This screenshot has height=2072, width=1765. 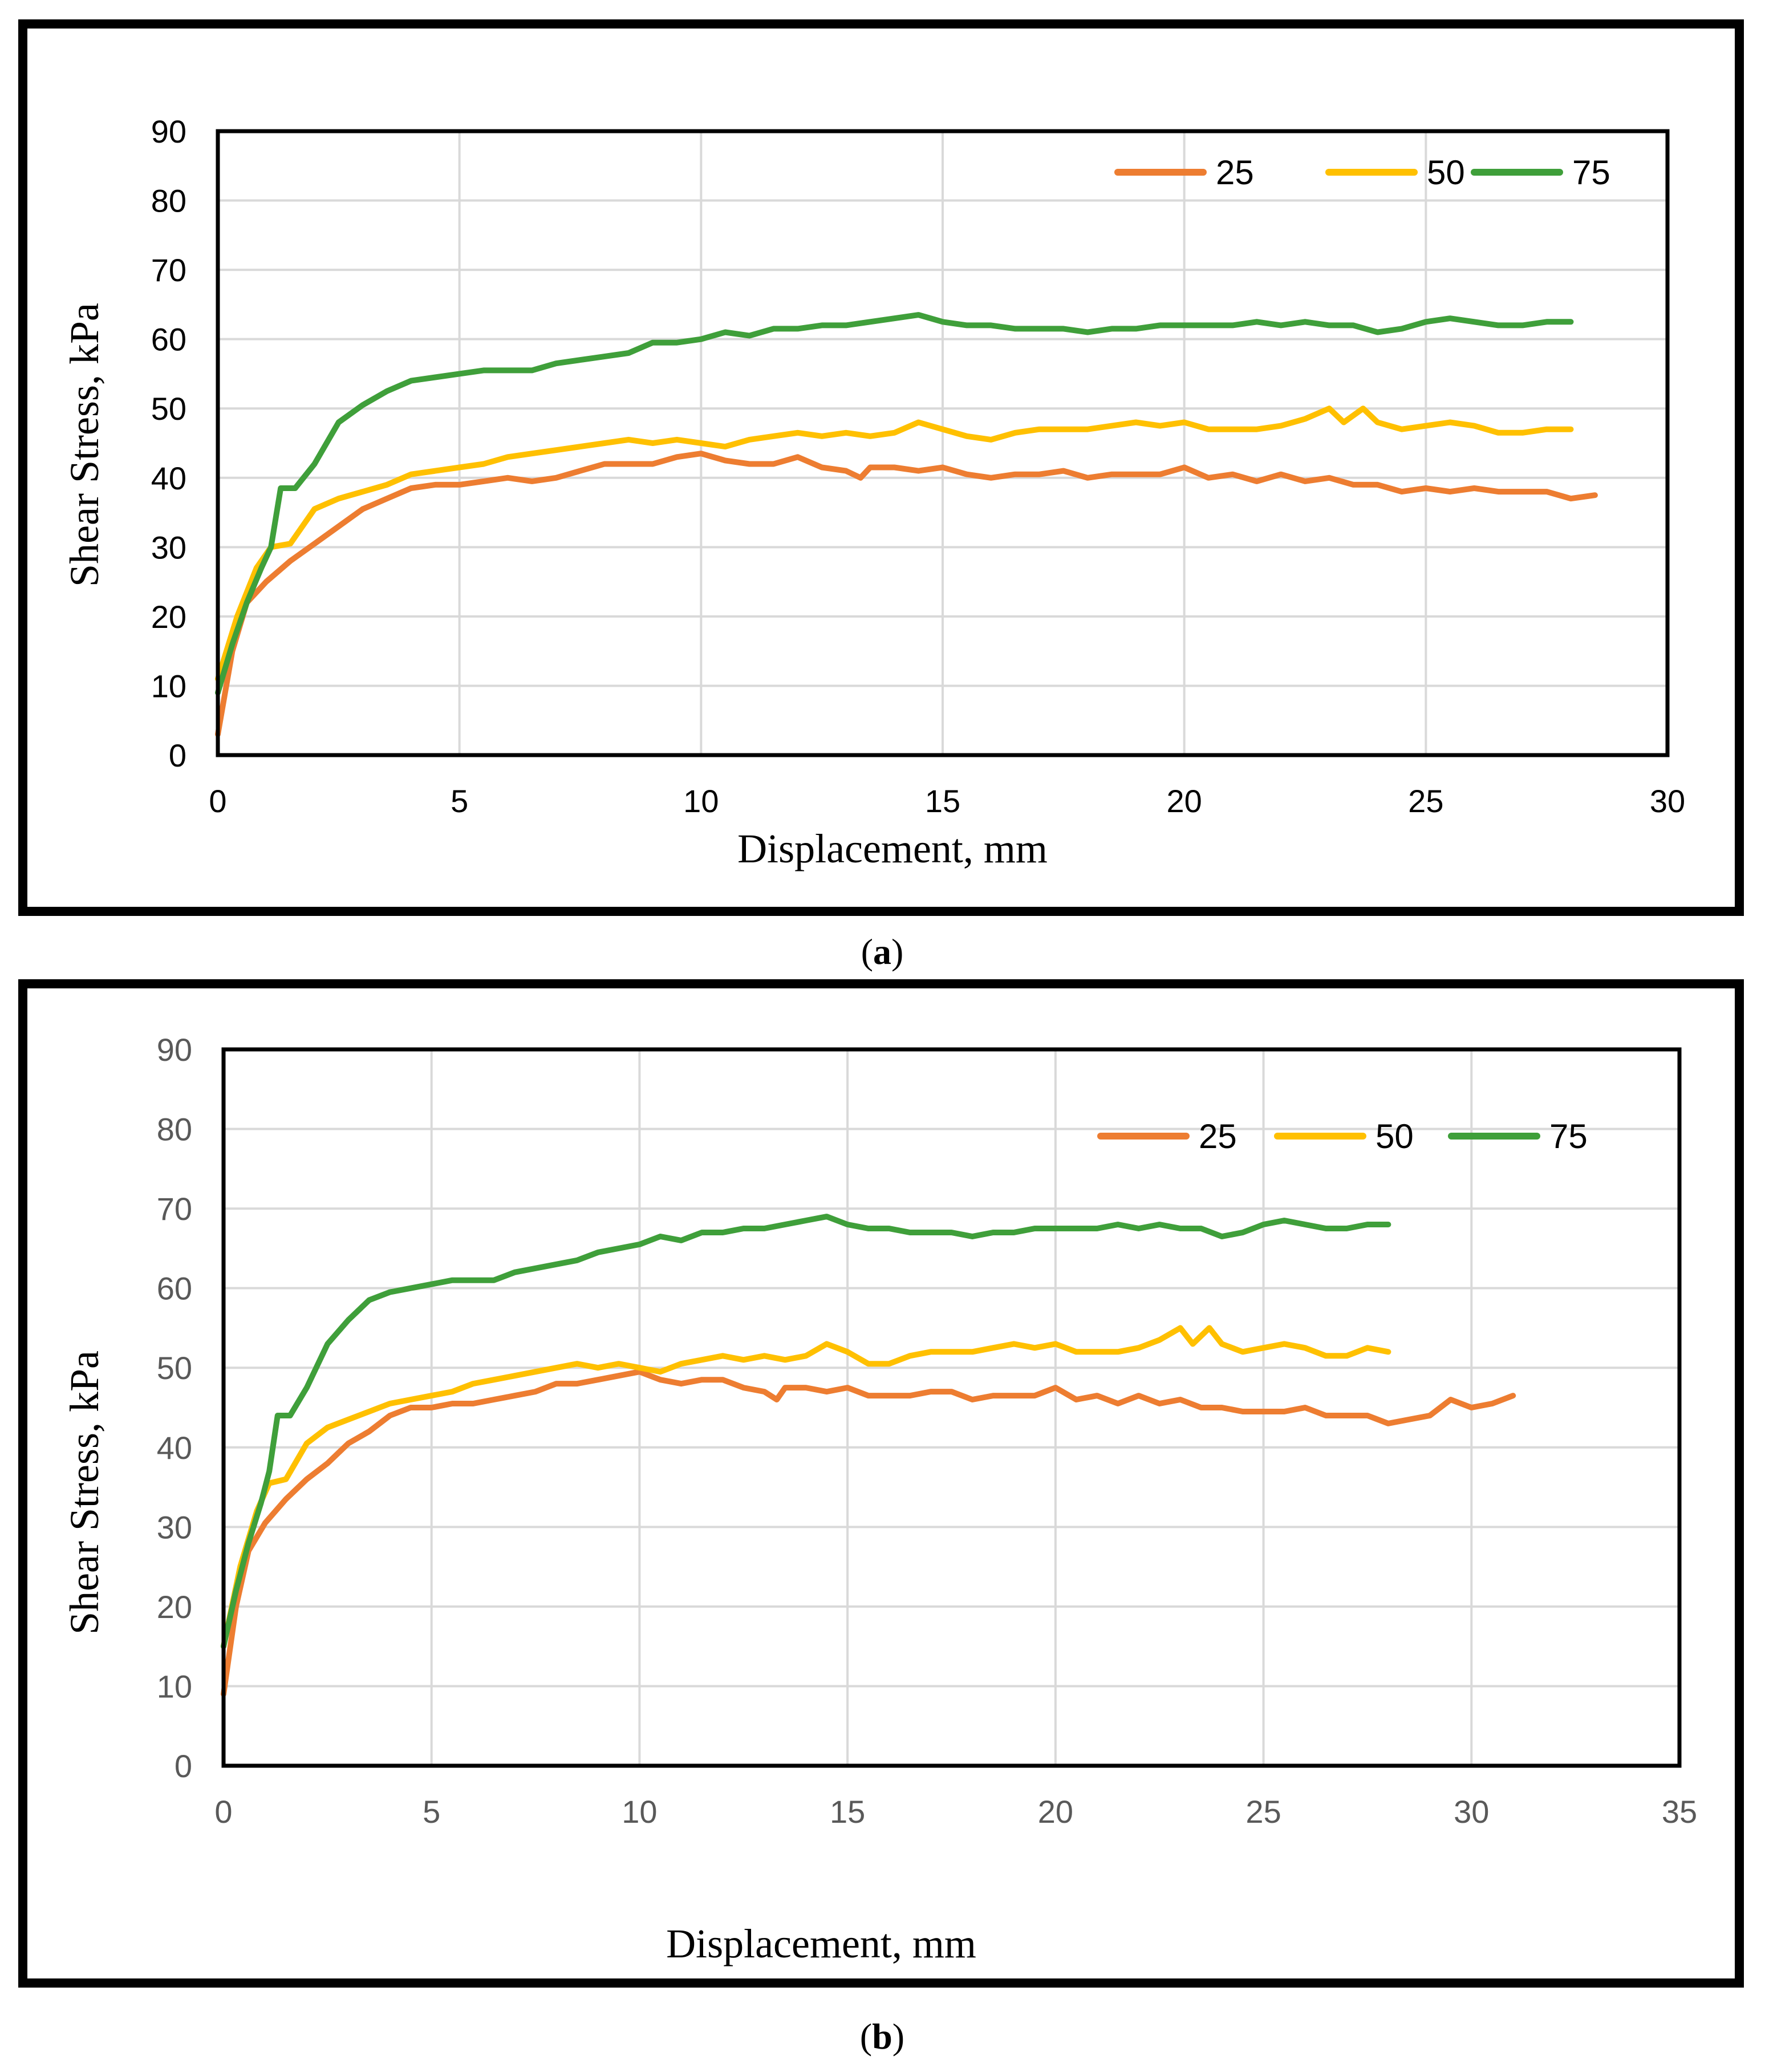 I want to click on chart-a-x-tick-20: 20, so click(x=1184, y=801).